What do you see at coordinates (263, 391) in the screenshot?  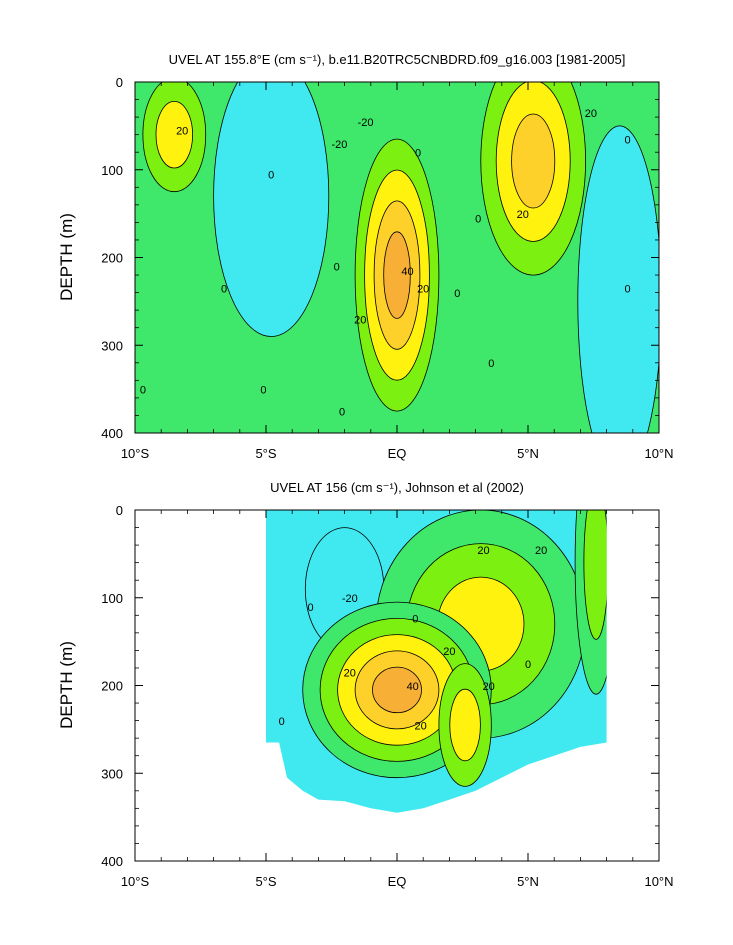 I see `contour-label-1-18: 0` at bounding box center [263, 391].